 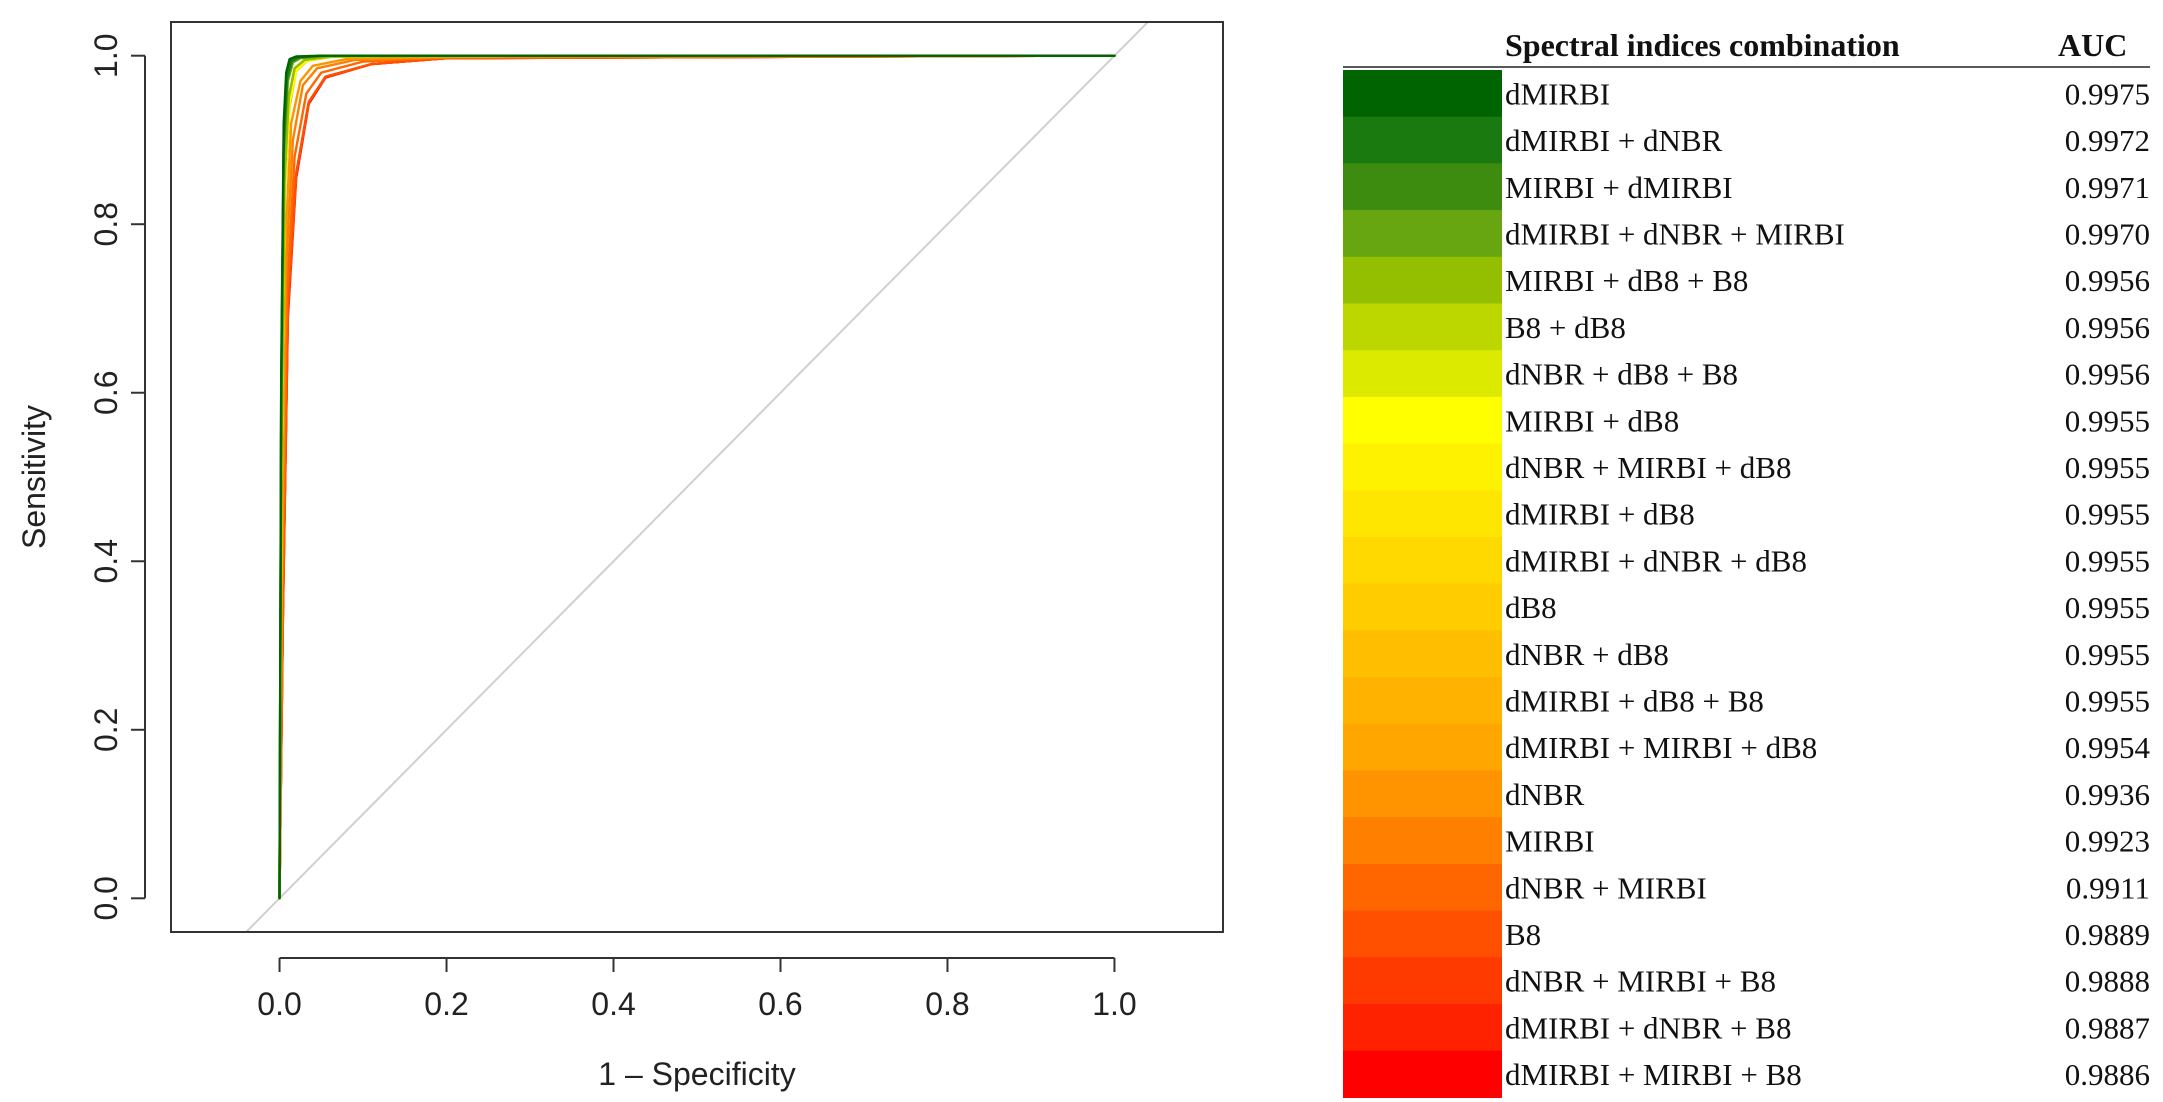 I want to click on legend-series-name: dB8, so click(x=1531, y=607).